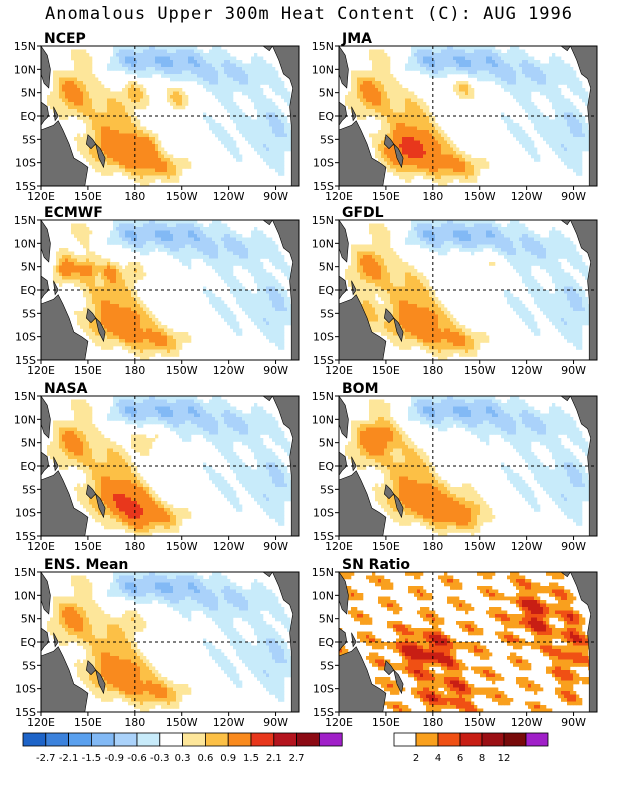  What do you see at coordinates (482, 758) in the screenshot?
I see `colorbar-label: 8` at bounding box center [482, 758].